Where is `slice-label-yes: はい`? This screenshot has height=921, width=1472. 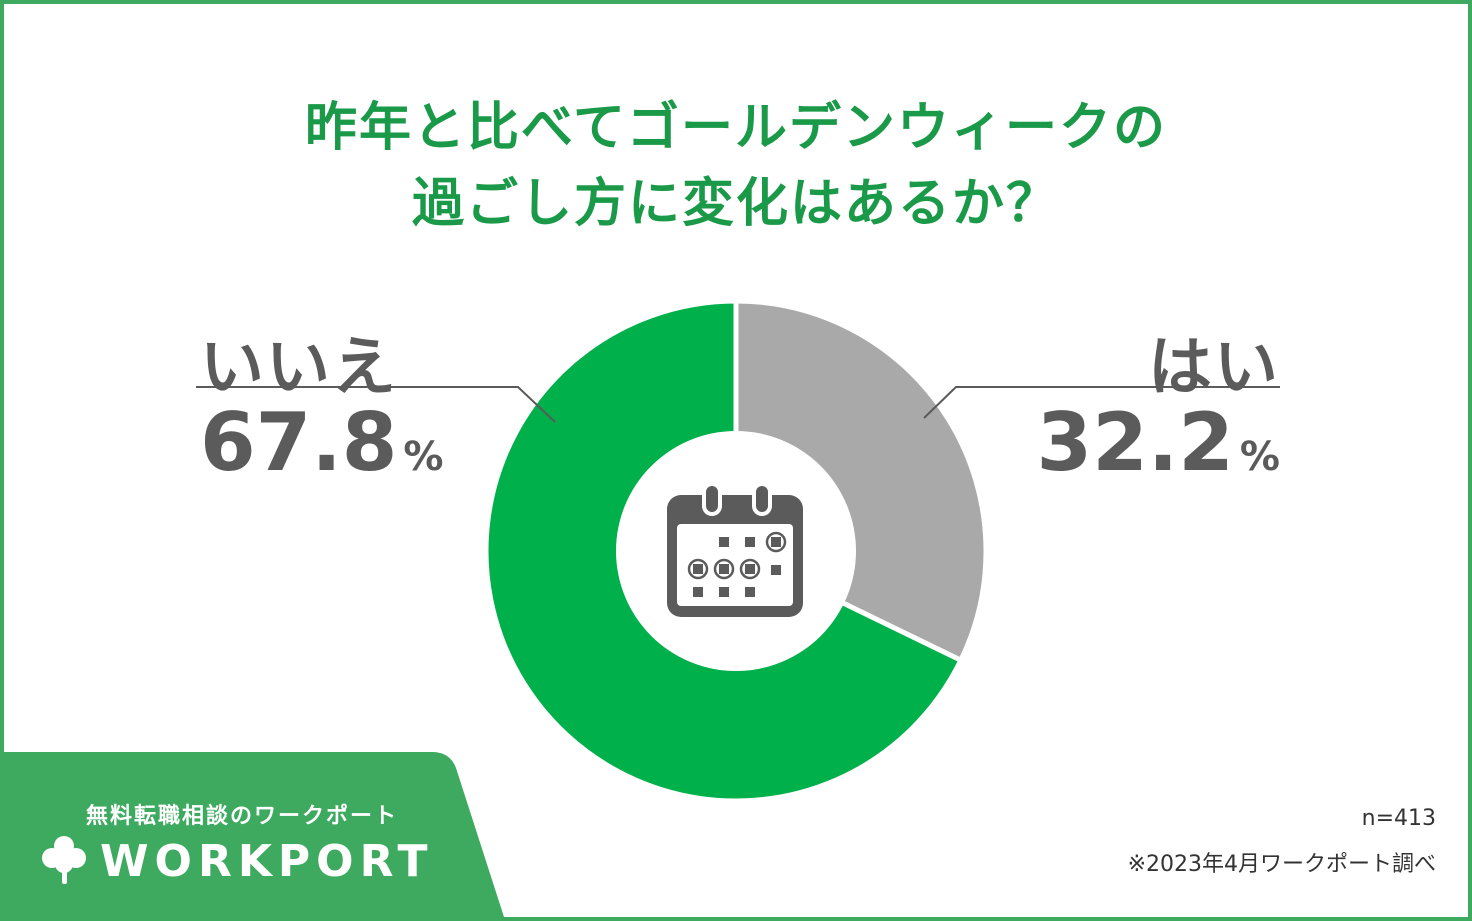 slice-label-yes: はい is located at coordinates (1214, 368).